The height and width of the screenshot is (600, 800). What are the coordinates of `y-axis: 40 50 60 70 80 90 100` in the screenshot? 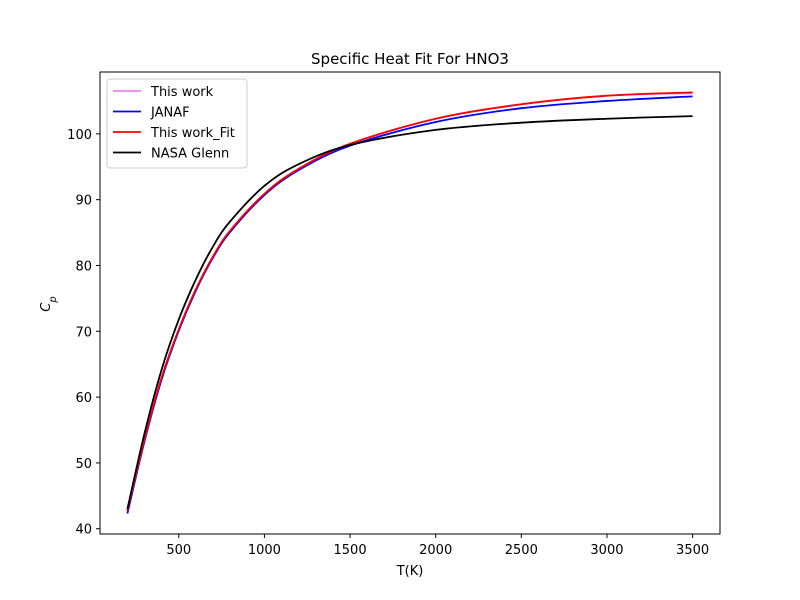 It's located at (83, 333).